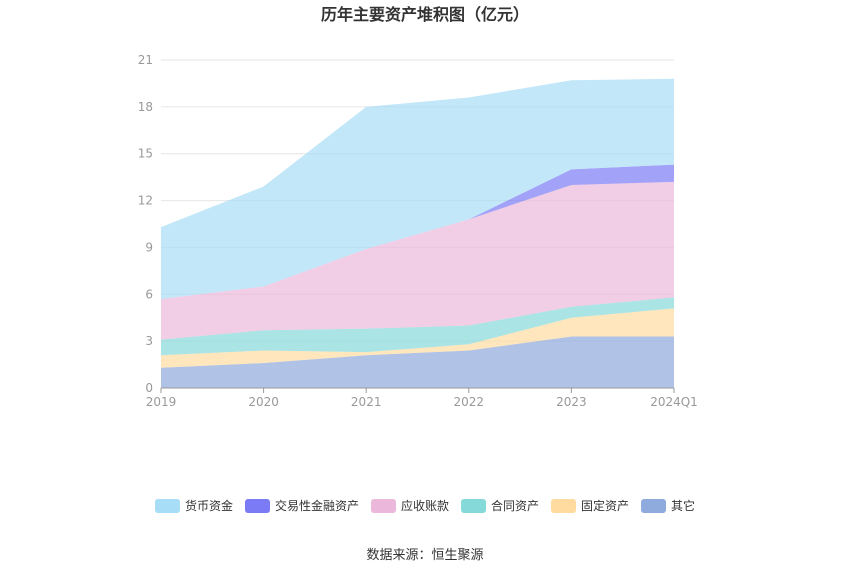  What do you see at coordinates (605, 505) in the screenshot?
I see `legend-label: 固定资产` at bounding box center [605, 505].